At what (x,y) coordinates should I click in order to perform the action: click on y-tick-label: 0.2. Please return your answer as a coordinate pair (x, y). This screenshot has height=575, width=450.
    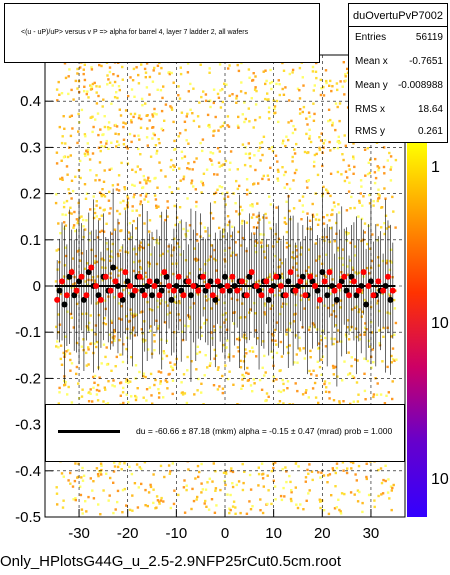
    Looking at the image, I should click on (30, 194).